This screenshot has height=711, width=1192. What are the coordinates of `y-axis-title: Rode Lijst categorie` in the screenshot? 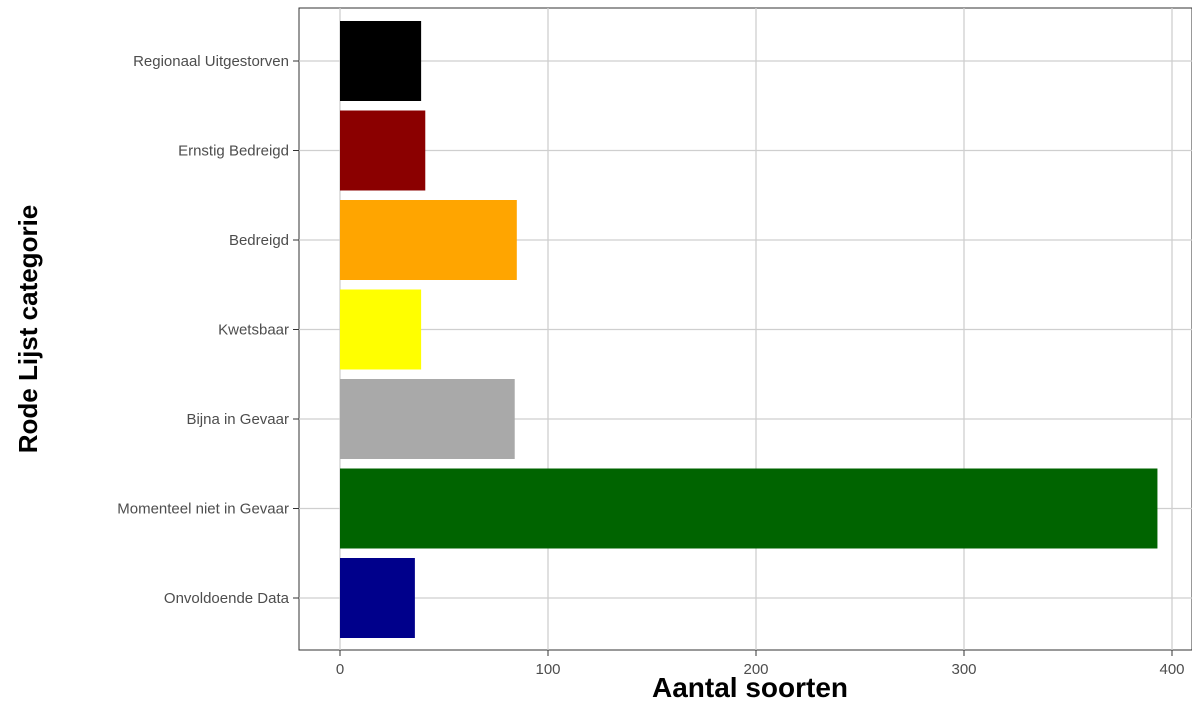 It's located at (28, 329).